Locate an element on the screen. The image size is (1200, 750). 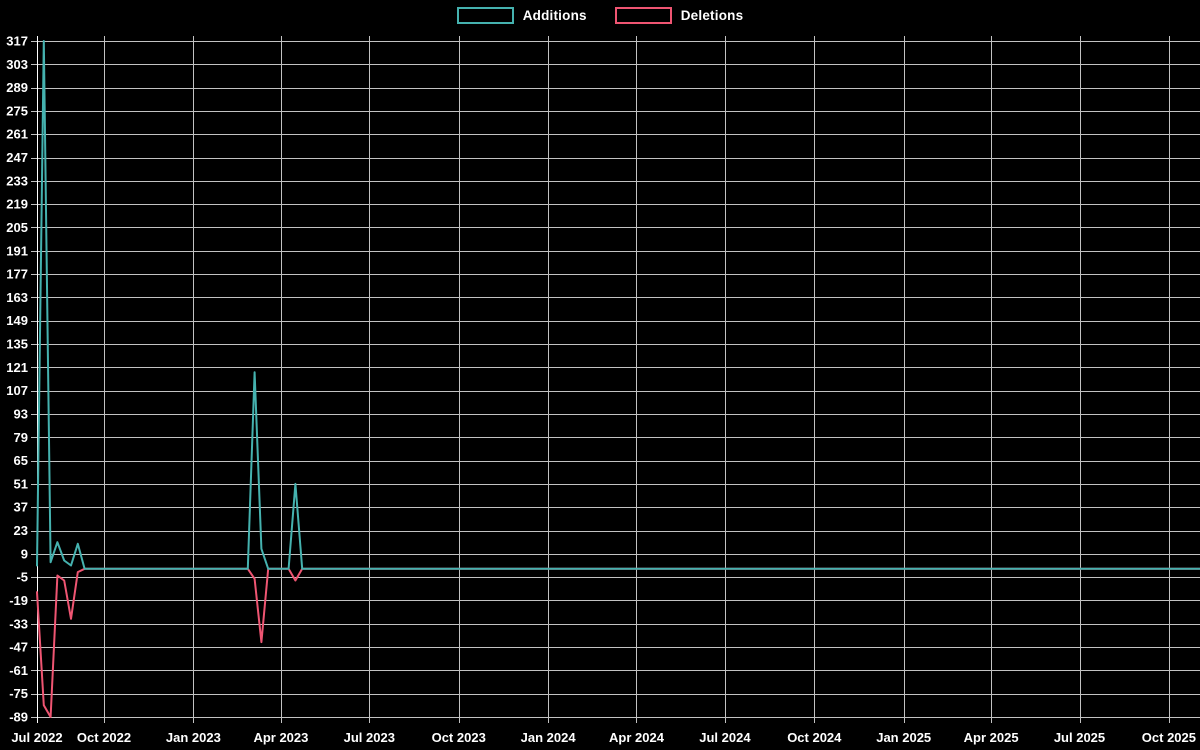
y-tick-label: 65 is located at coordinates (21, 460).